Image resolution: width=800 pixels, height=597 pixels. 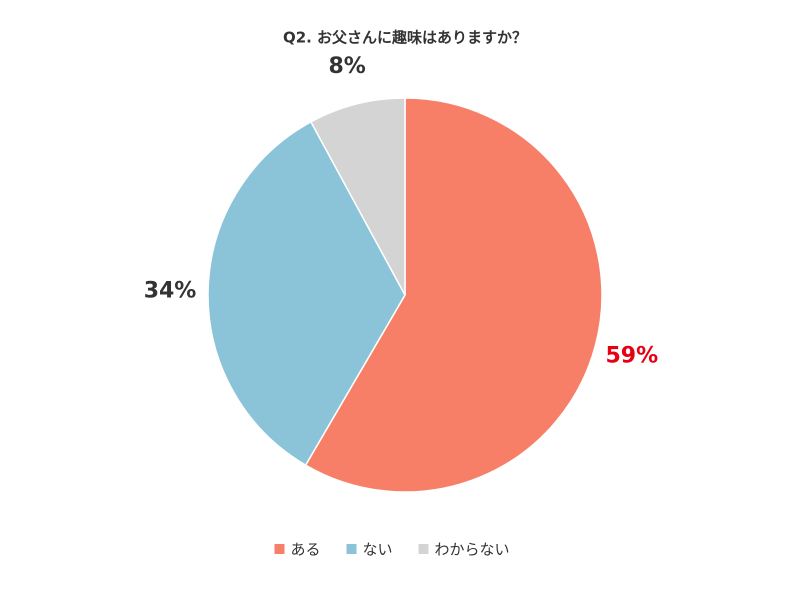 What do you see at coordinates (631, 355) in the screenshot?
I see `data-label: 59%` at bounding box center [631, 355].